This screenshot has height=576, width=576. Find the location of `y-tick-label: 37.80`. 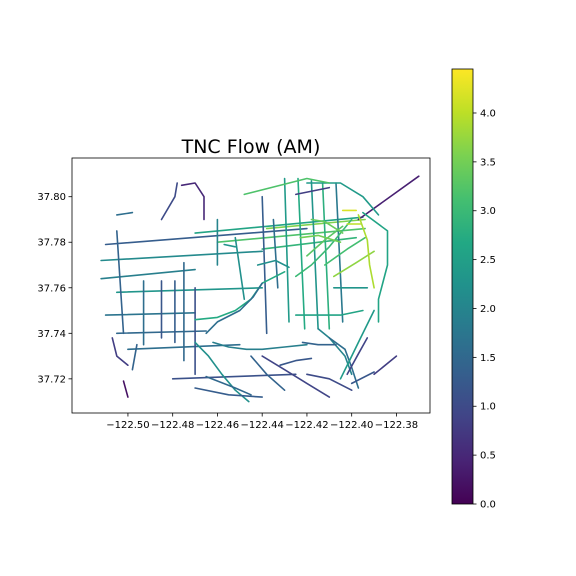

y-tick-label: 37.80 is located at coordinates (51, 197).